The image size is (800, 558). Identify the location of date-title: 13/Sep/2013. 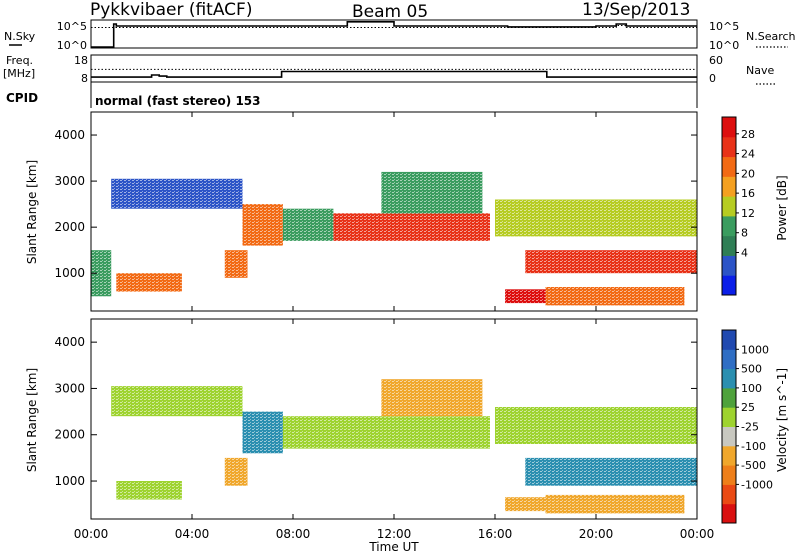
(636, 10).